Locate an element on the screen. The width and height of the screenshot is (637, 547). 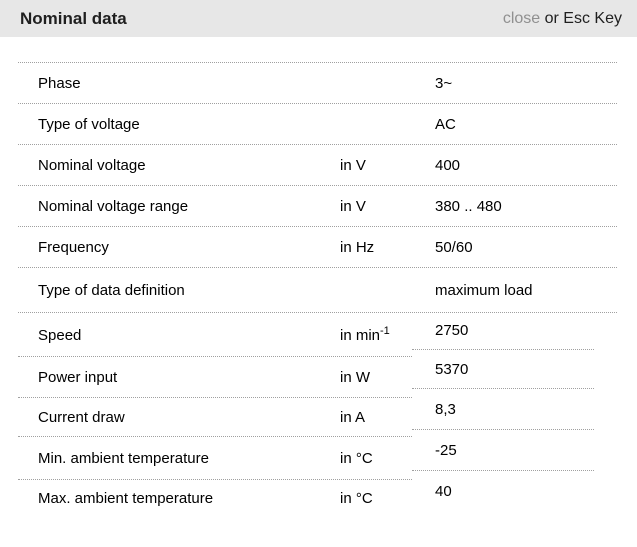
table-row: Type of data definition maximum load is located at coordinates (317, 290).